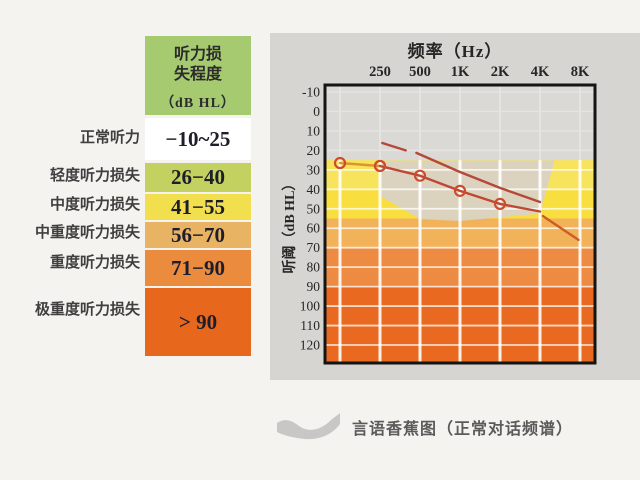 The image size is (640, 480). What do you see at coordinates (314, 169) in the screenshot?
I see `y-tick-label: 30` at bounding box center [314, 169].